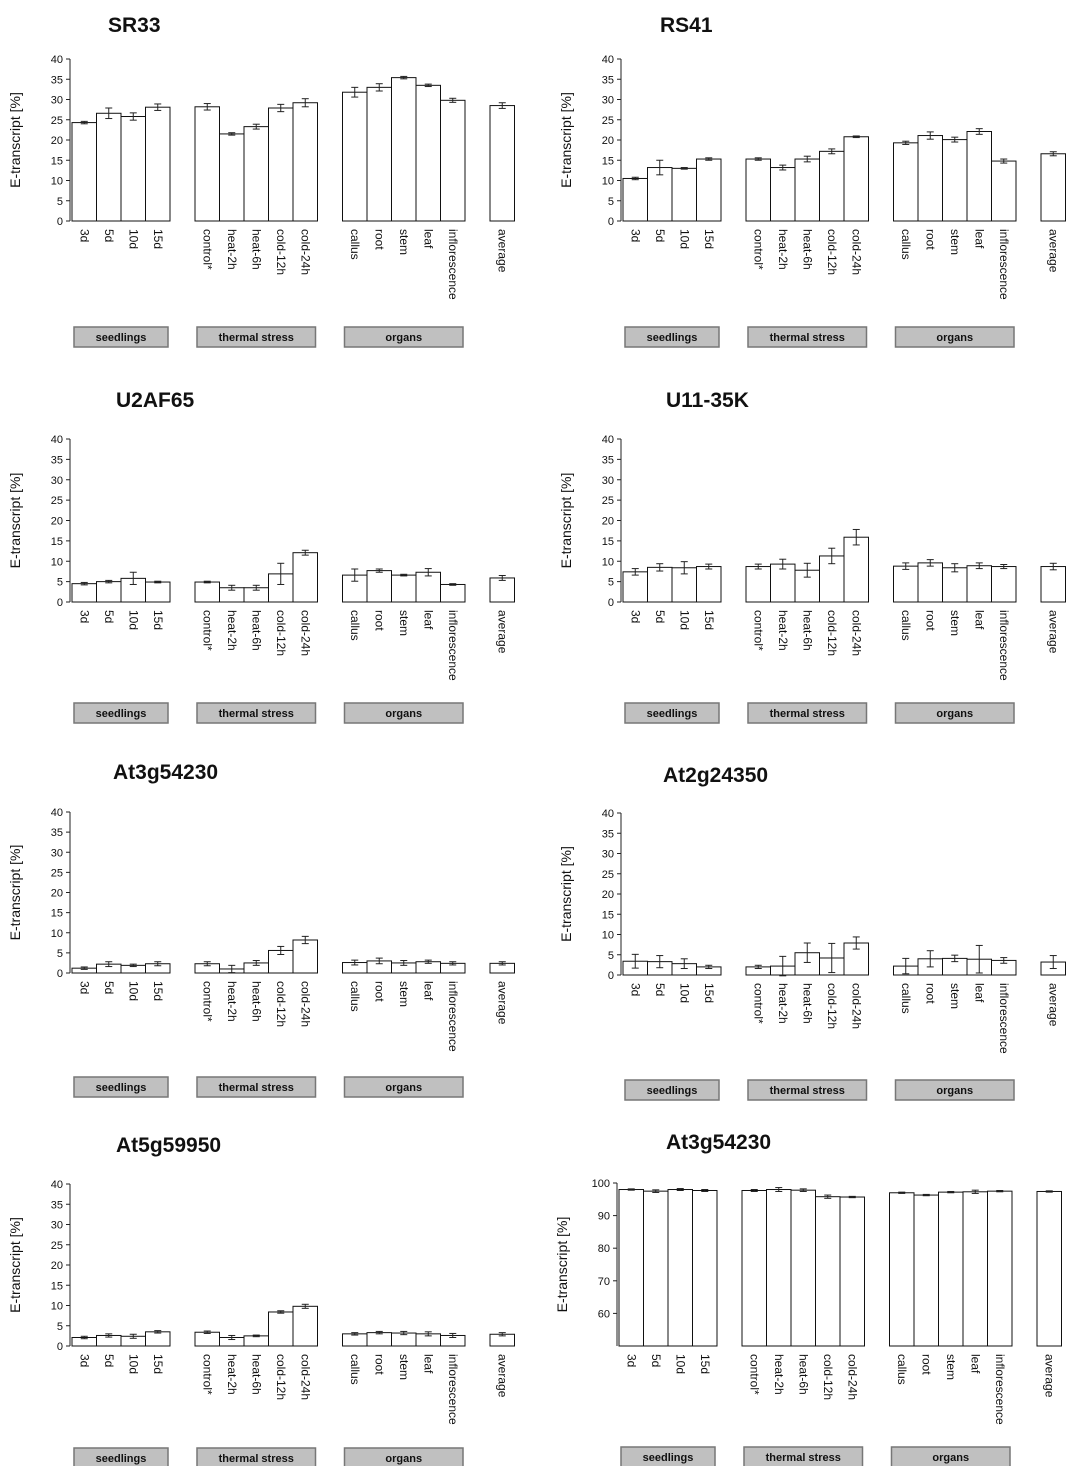 The width and height of the screenshot is (1070, 1466). Describe the element at coordinates (604, 1249) in the screenshot. I see `y-tick-label: 80` at that location.